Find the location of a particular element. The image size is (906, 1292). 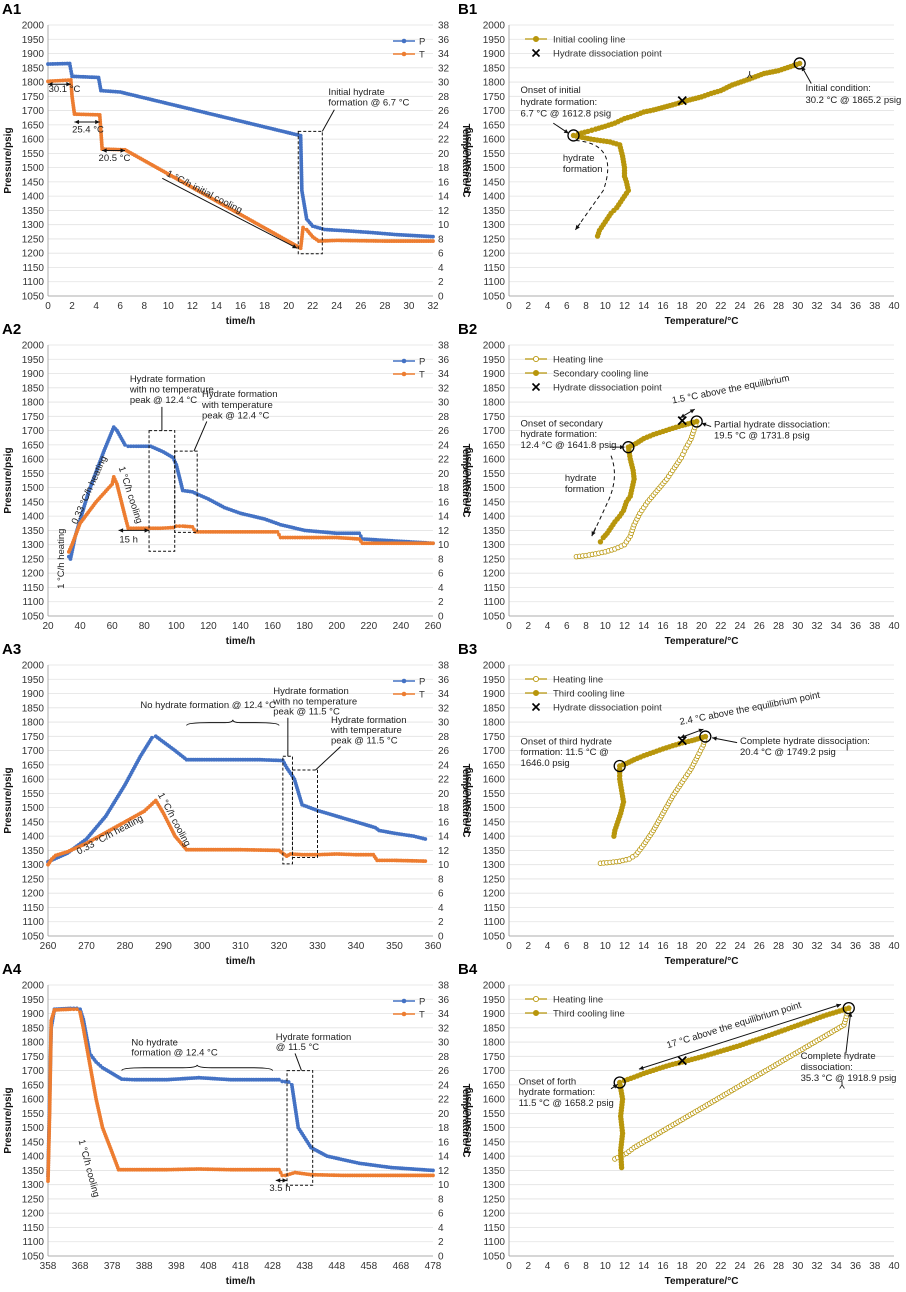

panel-label: B2 is located at coordinates (467, 329).